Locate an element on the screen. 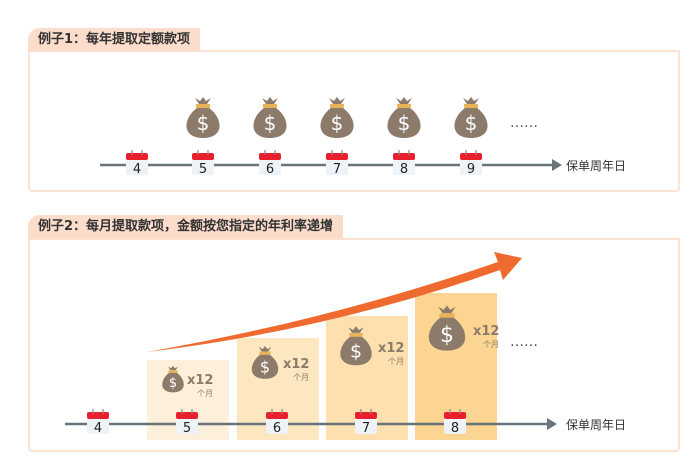  day-label: 9 is located at coordinates (471, 169).